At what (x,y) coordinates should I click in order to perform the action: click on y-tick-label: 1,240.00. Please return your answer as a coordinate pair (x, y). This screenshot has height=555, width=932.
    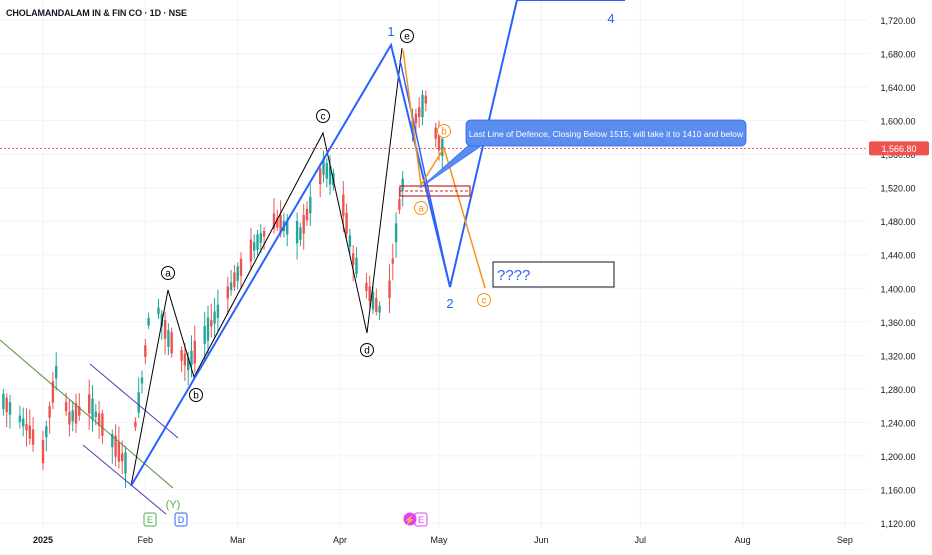
    Looking at the image, I should click on (897, 423).